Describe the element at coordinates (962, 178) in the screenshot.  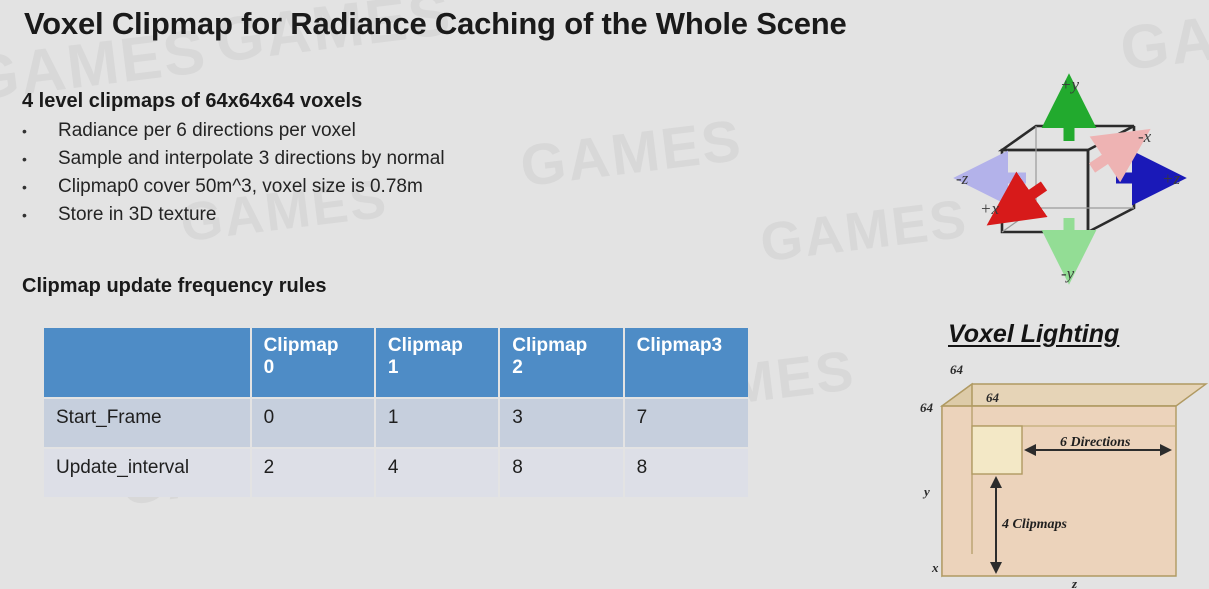
I see `label-minus-z: -z` at that location.